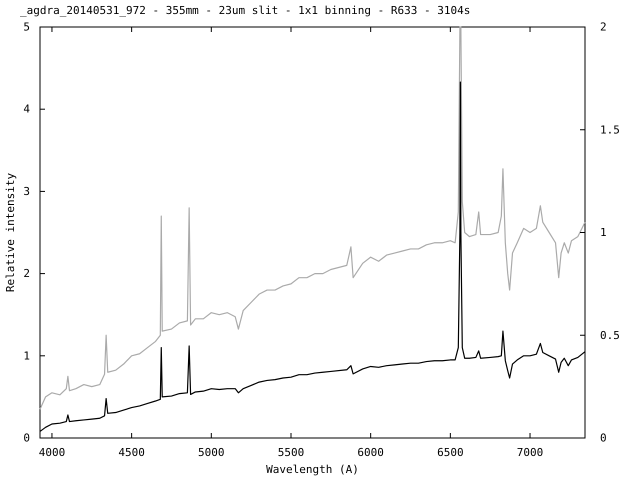 The image size is (640, 480). I want to click on y2-tick-label: 0.5, so click(610, 335).